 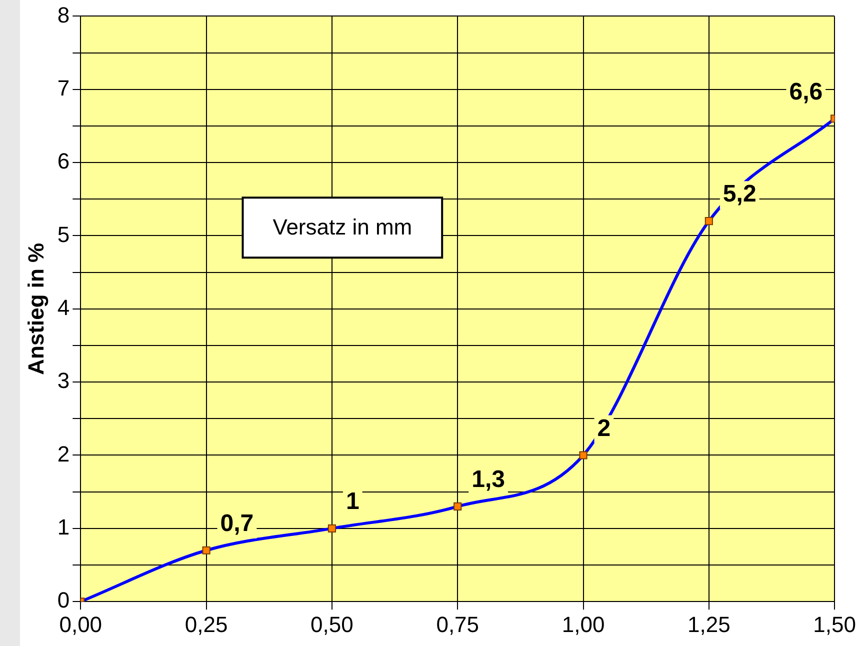 What do you see at coordinates (63, 87) in the screenshot?
I see `y-tick-label: 7` at bounding box center [63, 87].